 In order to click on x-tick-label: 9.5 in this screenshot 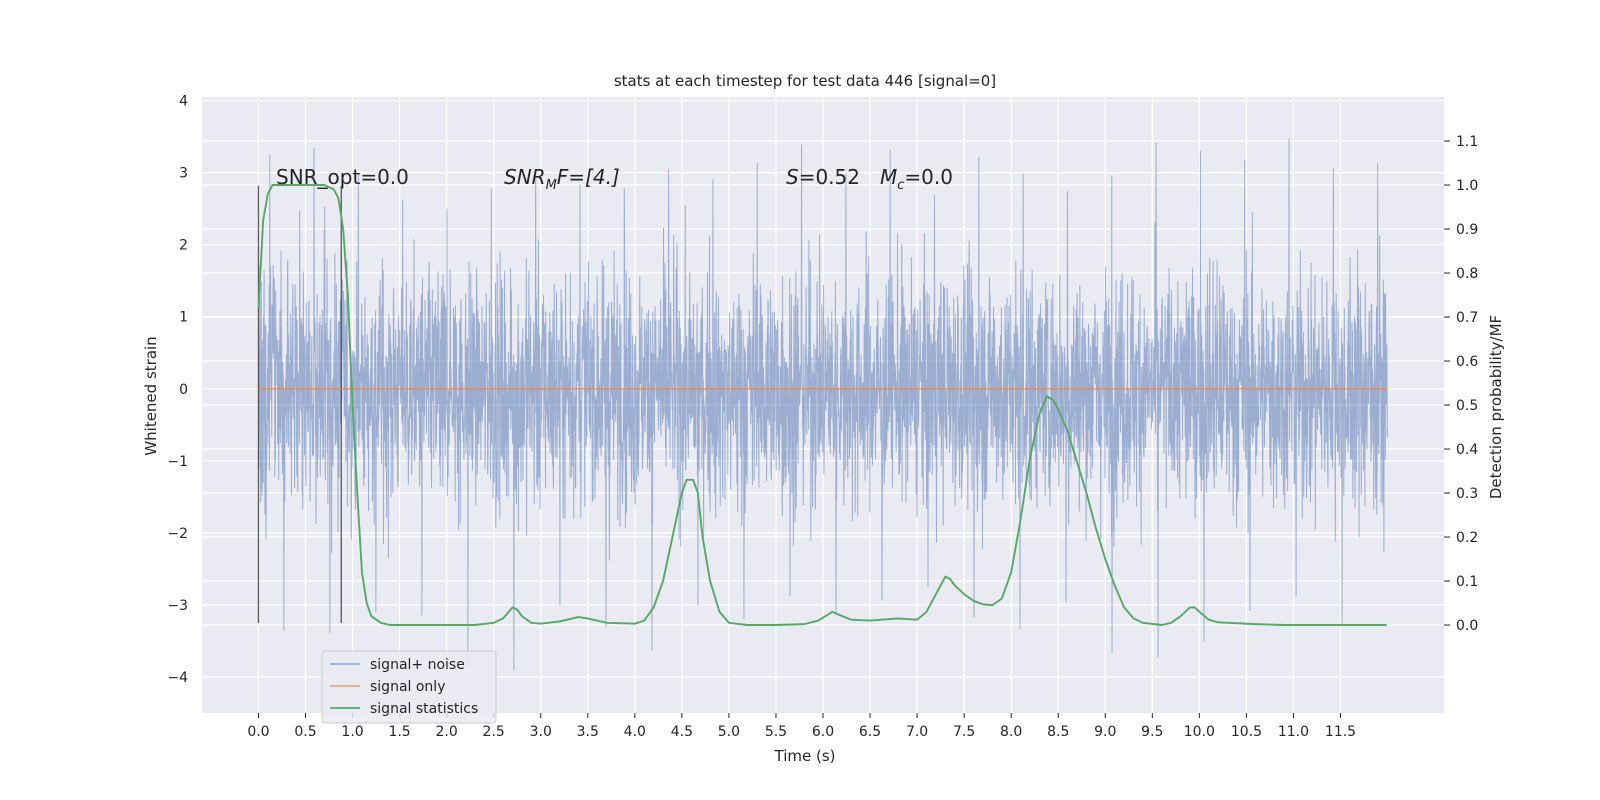, I will do `click(1152, 732)`.